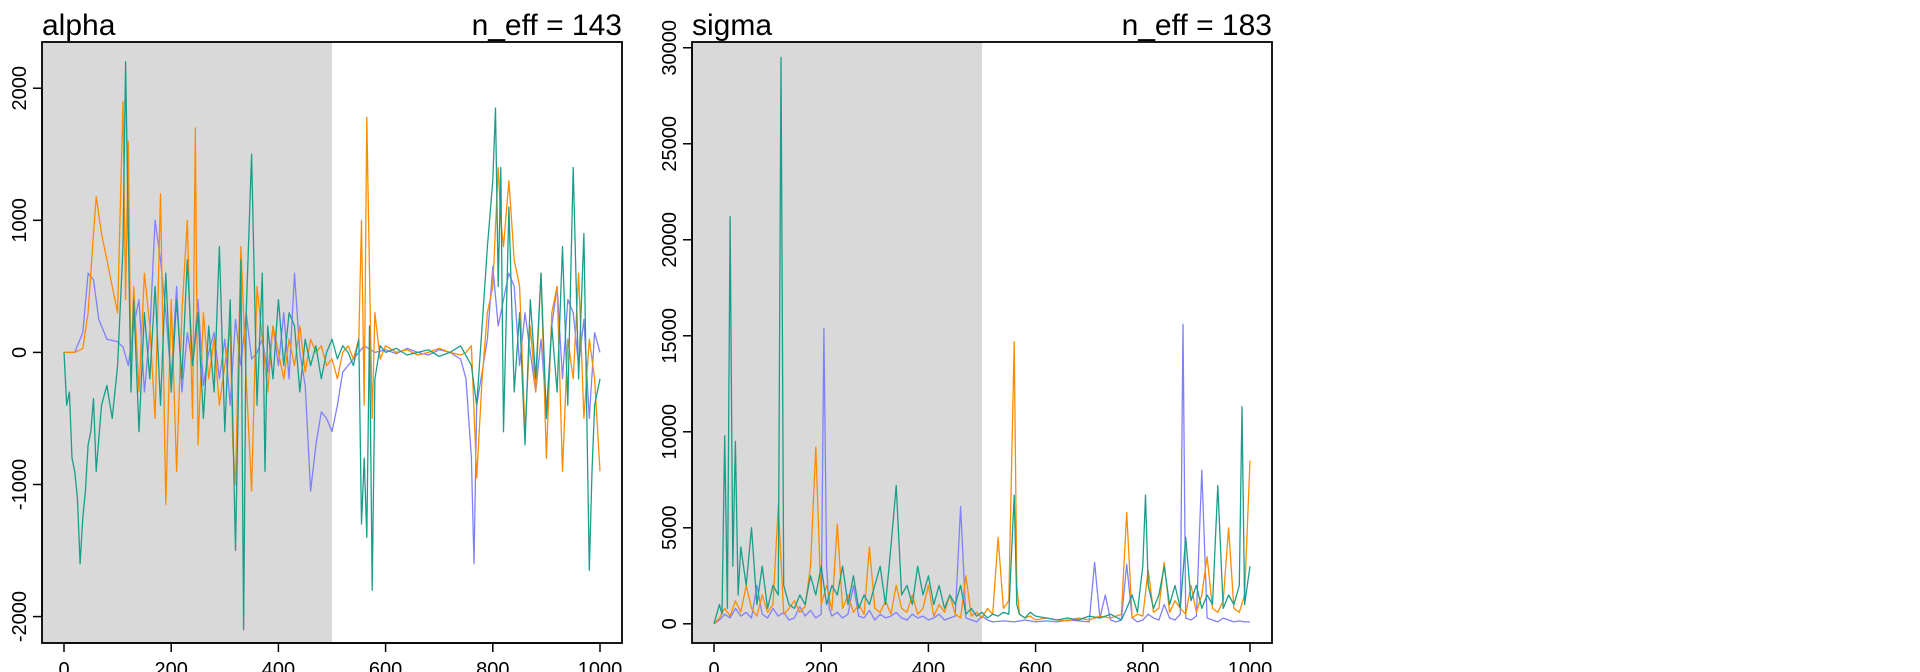  I want to click on y-axis-ticks: 0 5000 10000 15000 20000 25000 30000, so click(675, 324).